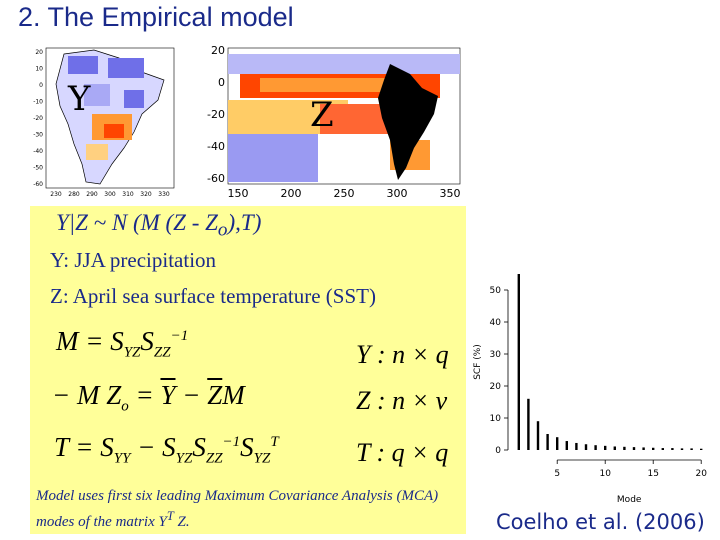 The height and width of the screenshot is (540, 720). Describe the element at coordinates (629, 500) in the screenshot. I see `x-axis-label: Mode` at that location.